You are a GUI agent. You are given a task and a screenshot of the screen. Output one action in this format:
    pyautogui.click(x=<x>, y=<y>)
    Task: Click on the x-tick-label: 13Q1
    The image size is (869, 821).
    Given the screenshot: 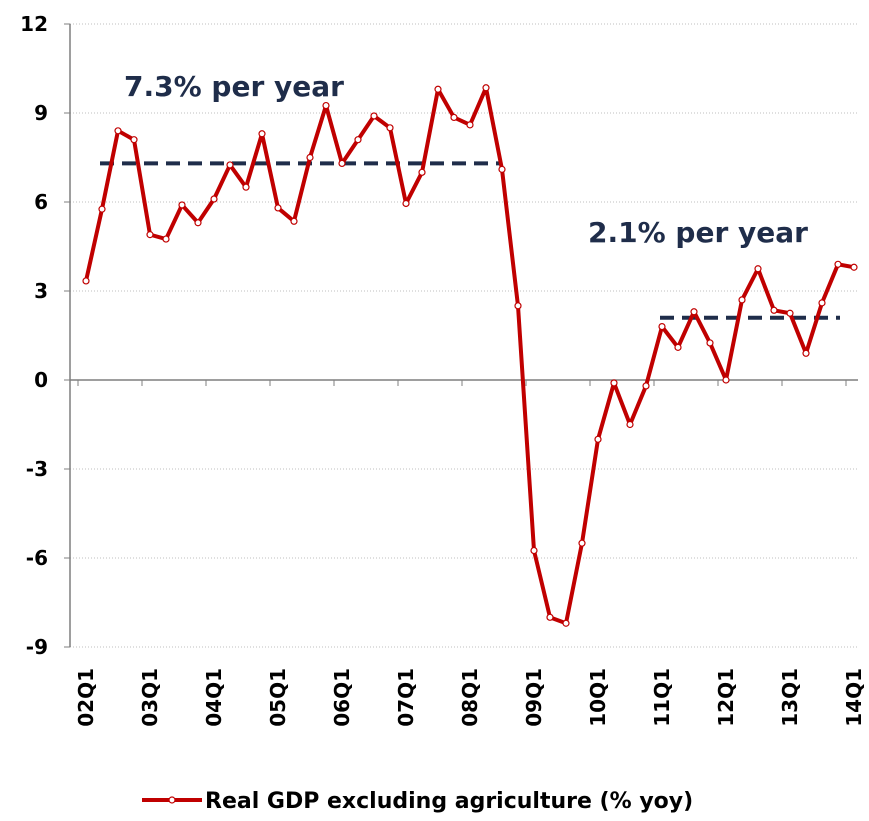 What is the action you would take?
    pyautogui.click(x=790, y=697)
    